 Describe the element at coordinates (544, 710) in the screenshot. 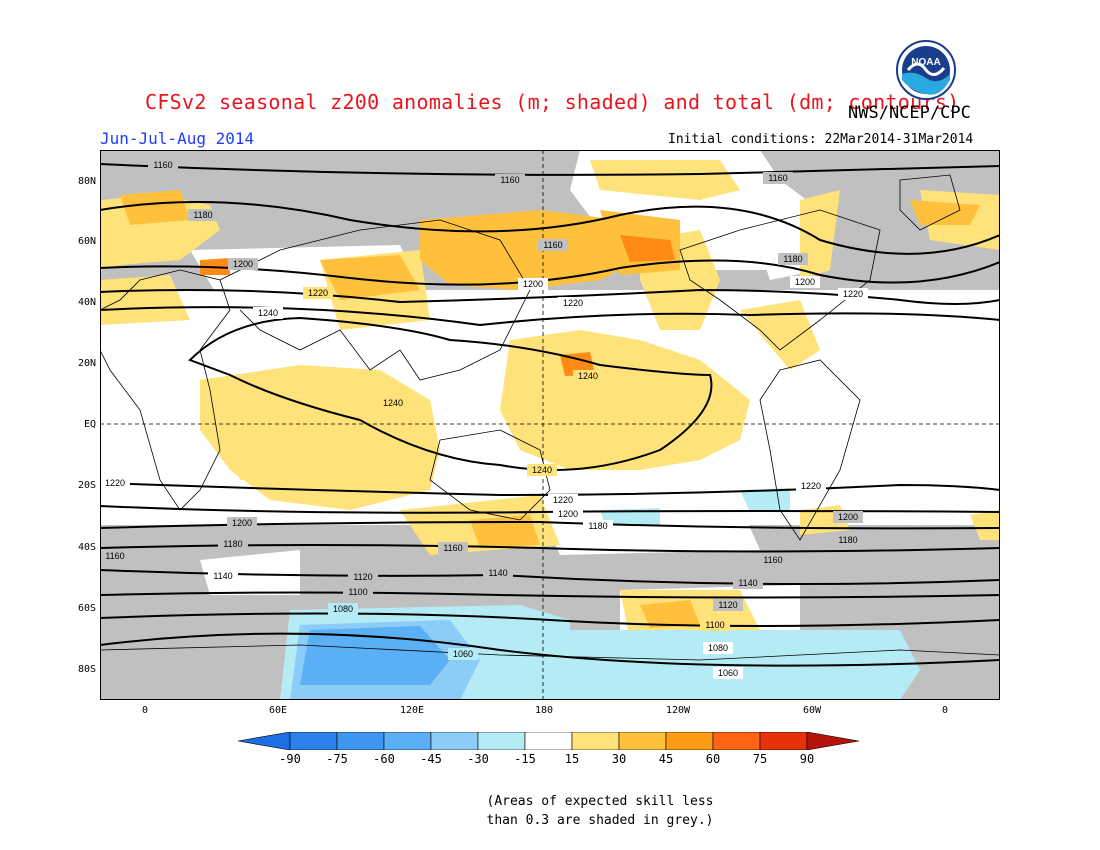

I see `lon-label: 180` at that location.